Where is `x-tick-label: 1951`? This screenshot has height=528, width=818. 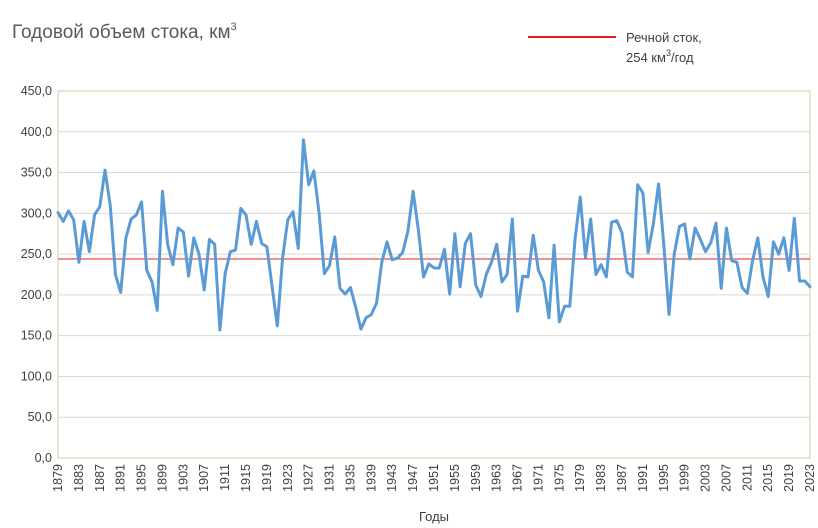 x-tick-label: 1951 is located at coordinates (434, 478).